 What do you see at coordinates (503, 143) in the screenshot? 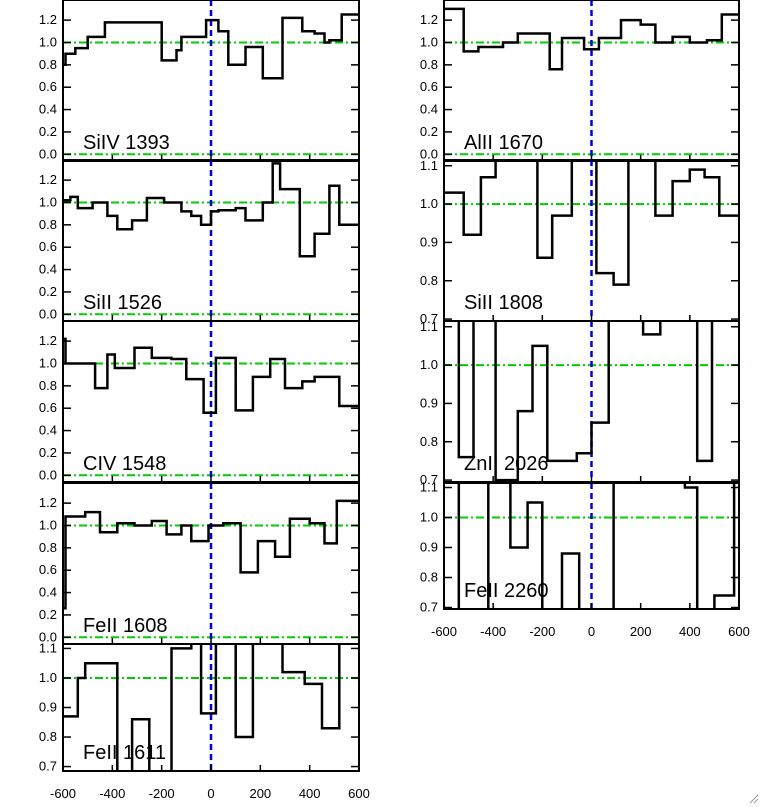
I see `ion-label: AlII 1670` at bounding box center [503, 143].